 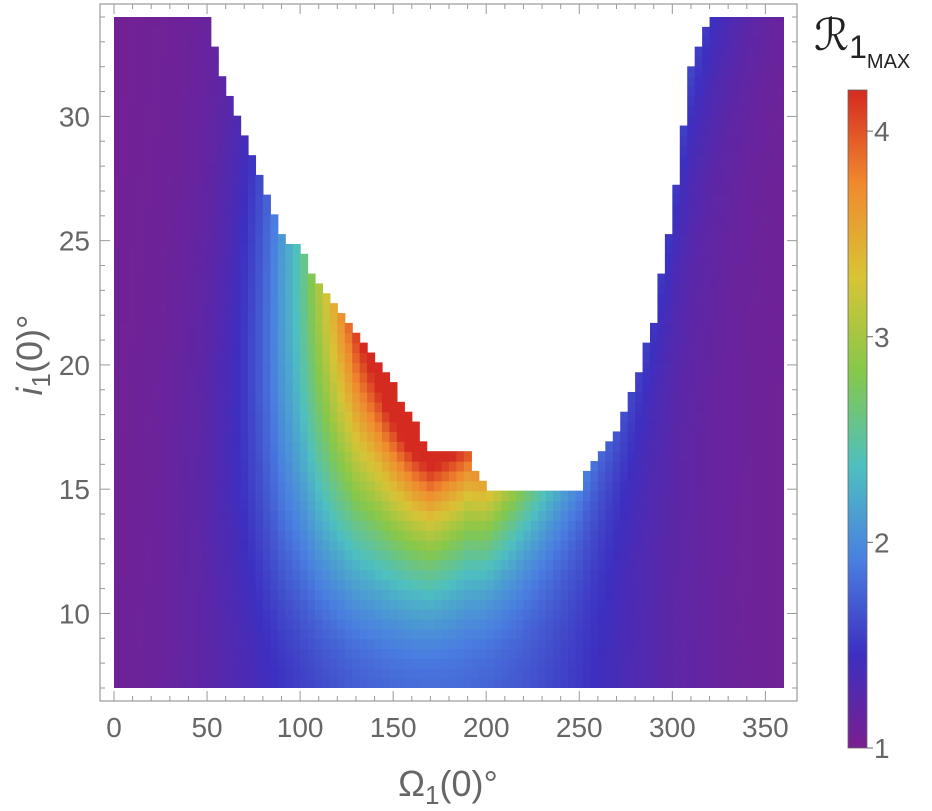 What do you see at coordinates (765, 727) in the screenshot?
I see `x-tick-label: 350` at bounding box center [765, 727].